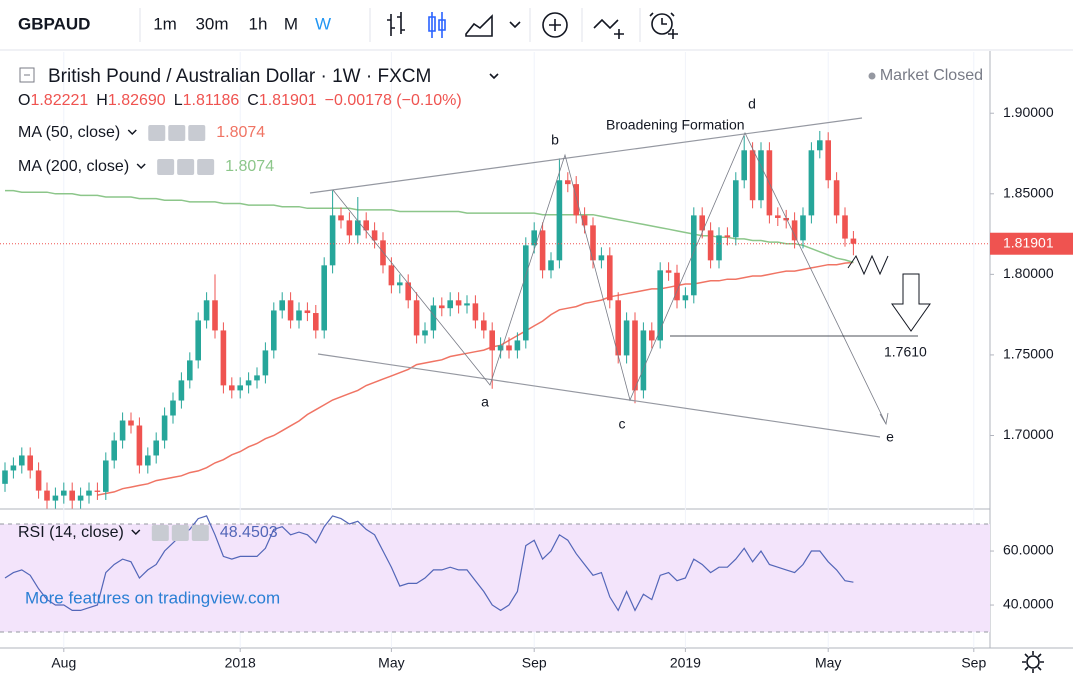 This screenshot has width=1073, height=682. What do you see at coordinates (536, 25) in the screenshot?
I see `toolbar: GBPAUD 1m 30m 1h M W` at bounding box center [536, 25].